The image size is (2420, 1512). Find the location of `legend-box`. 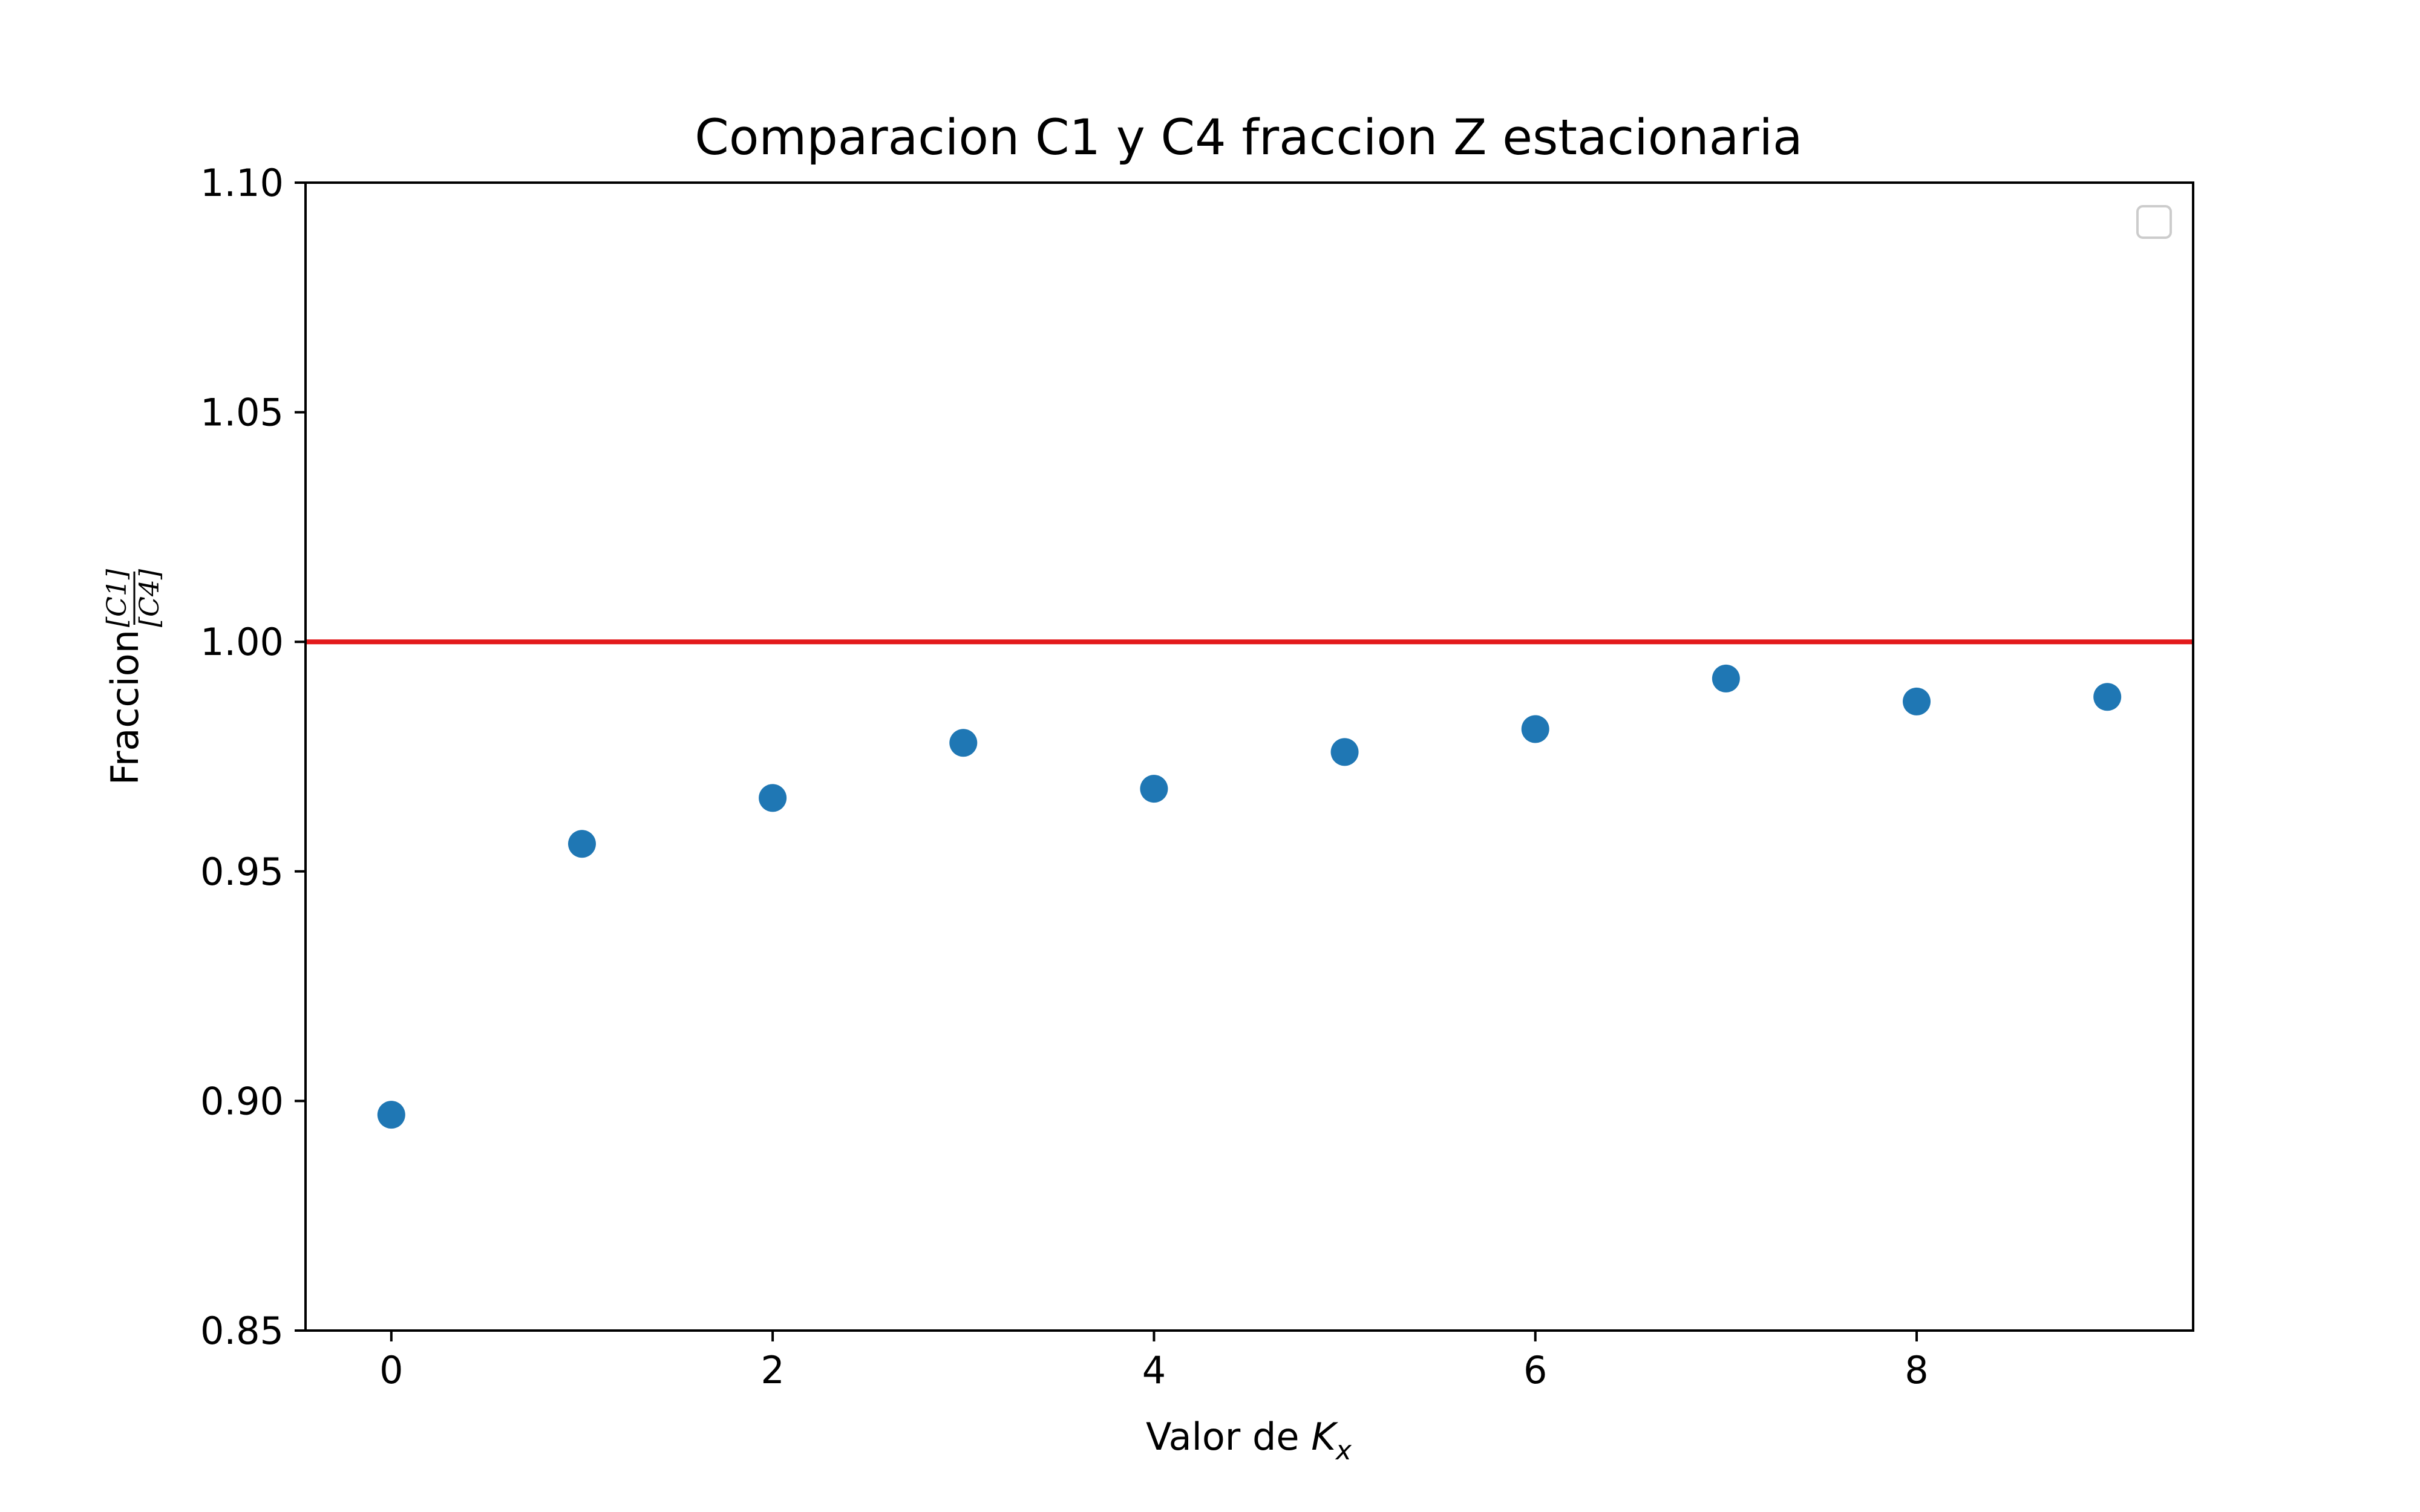

legend-box is located at coordinates (2154, 222).